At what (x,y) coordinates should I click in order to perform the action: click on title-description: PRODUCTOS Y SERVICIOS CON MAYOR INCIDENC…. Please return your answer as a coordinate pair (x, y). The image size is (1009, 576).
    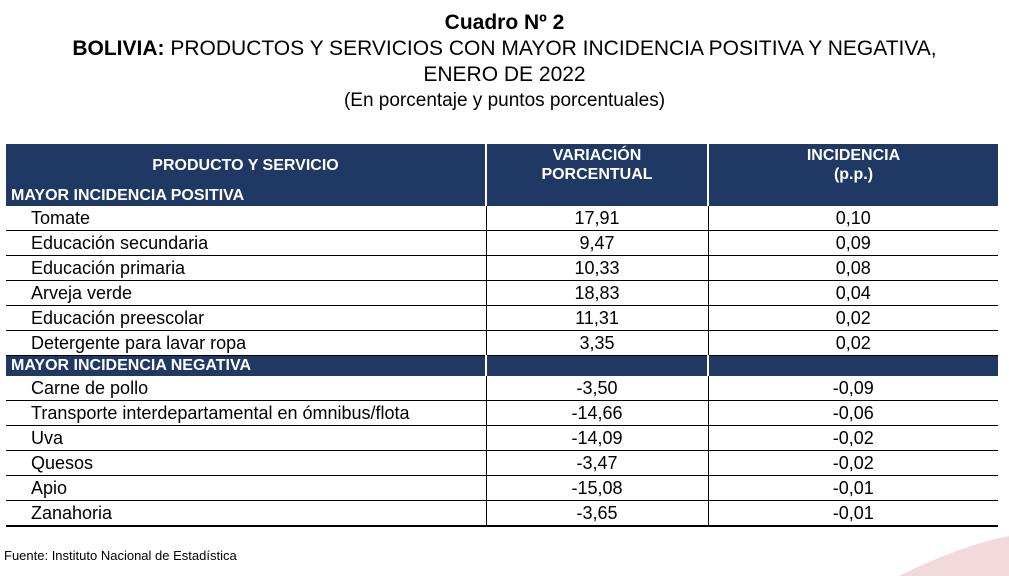
    Looking at the image, I should click on (550, 48).